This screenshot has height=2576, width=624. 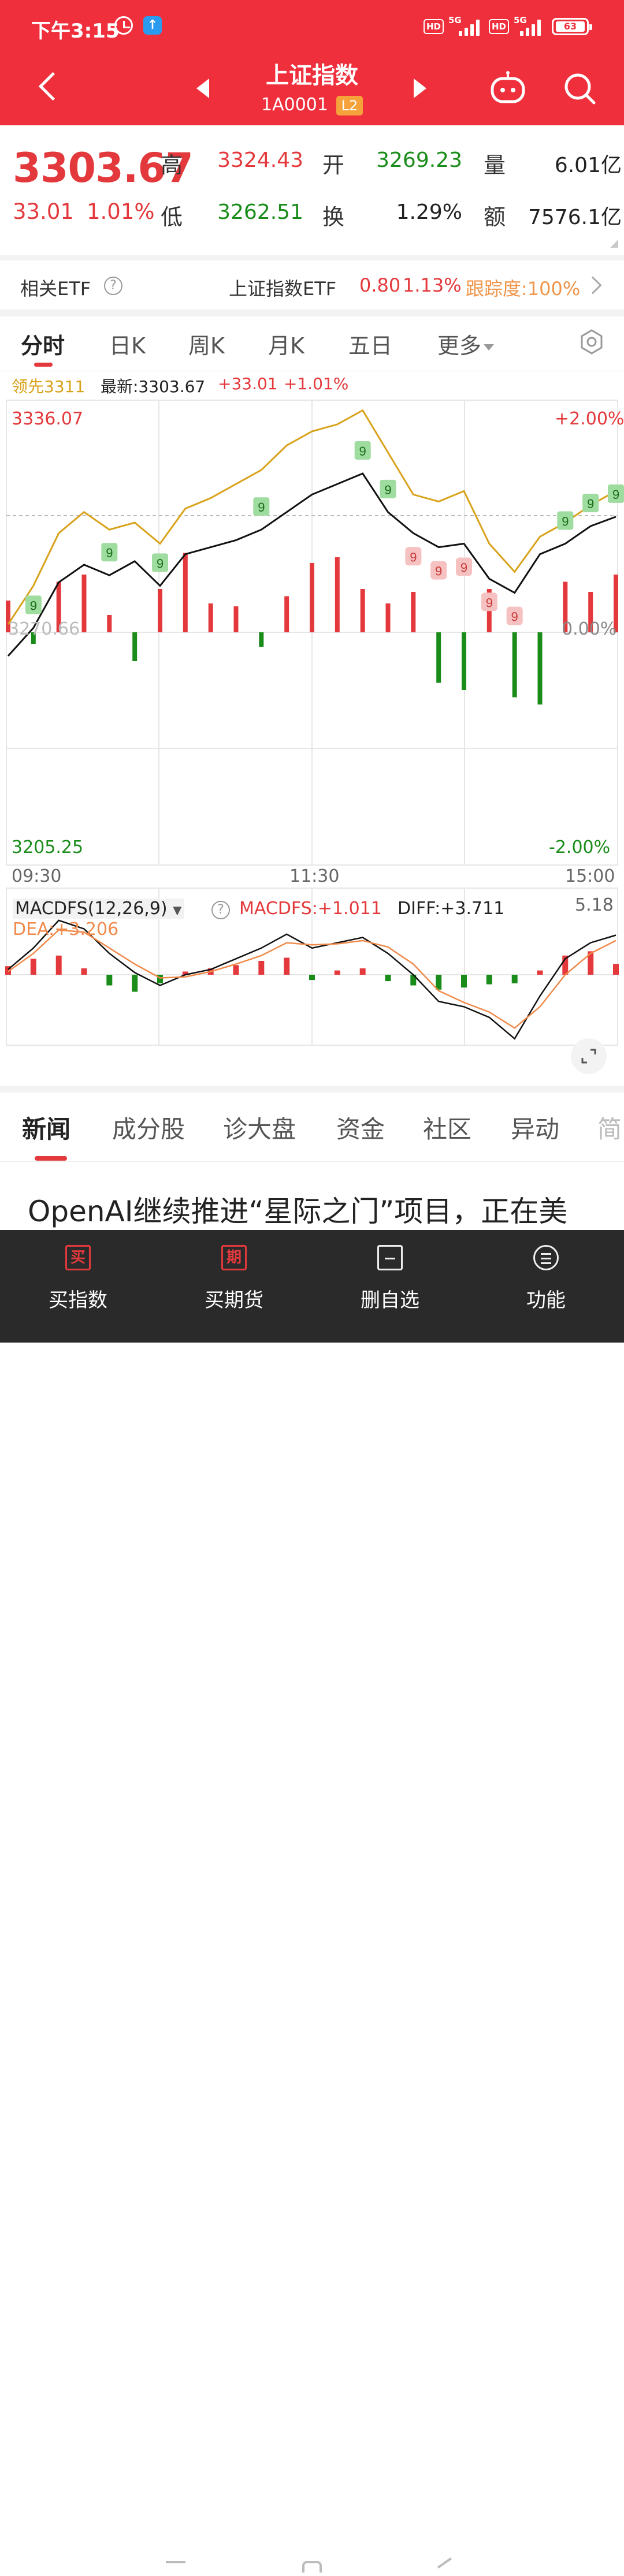 What do you see at coordinates (152, 25) in the screenshot?
I see `upload-icon: ↑` at bounding box center [152, 25].